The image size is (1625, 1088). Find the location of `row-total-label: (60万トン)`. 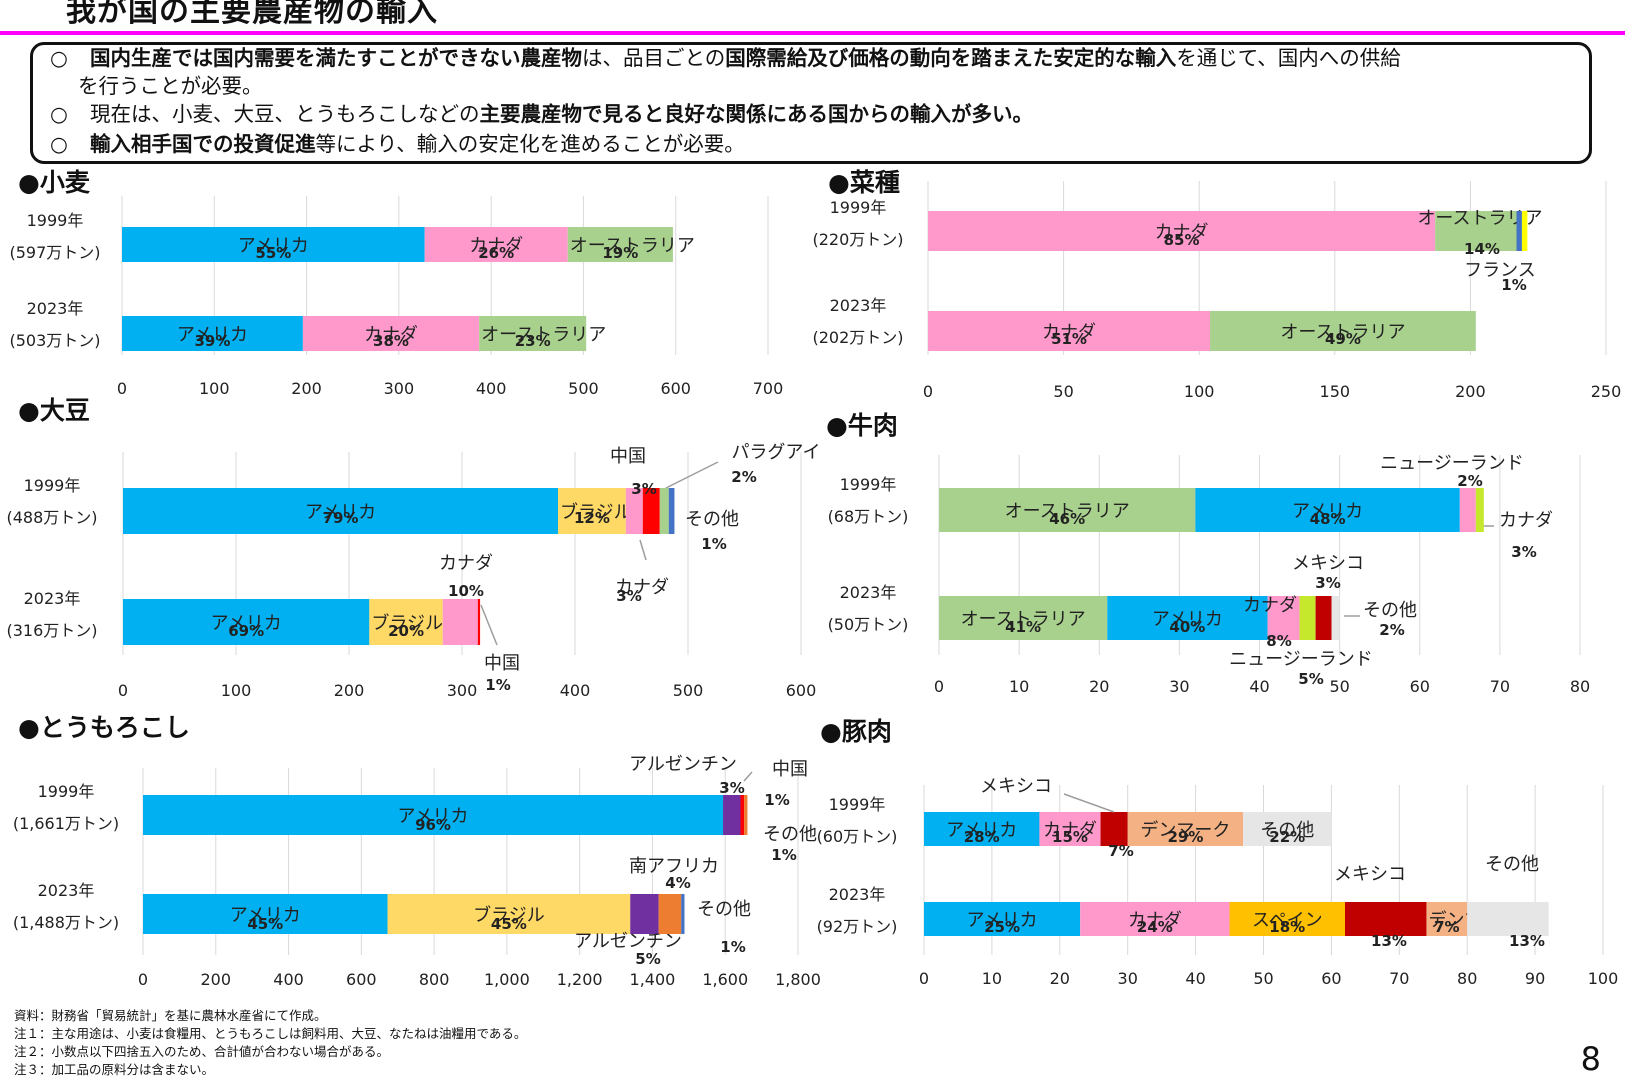

row-total-label: (60万トン) is located at coordinates (857, 836).